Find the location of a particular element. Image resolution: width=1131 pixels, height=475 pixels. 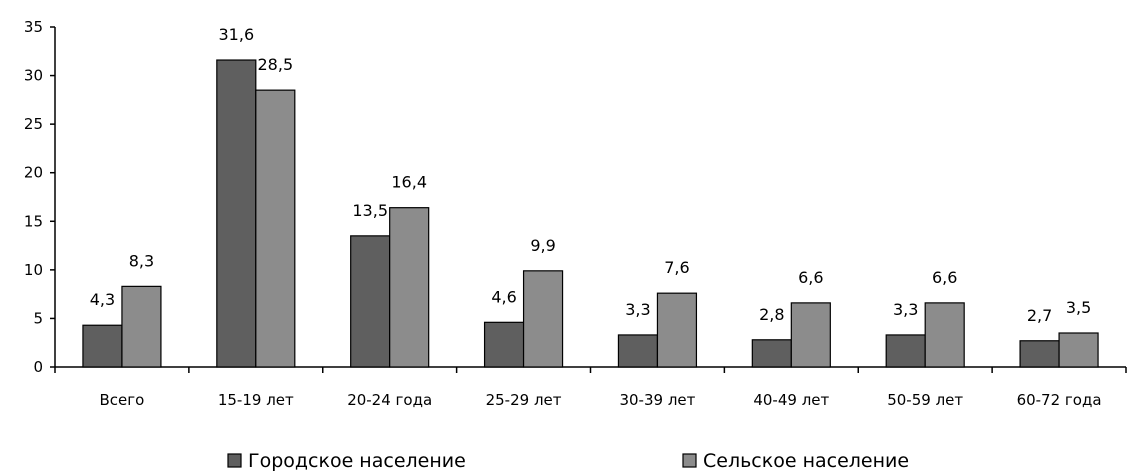

data-label: 16,4 is located at coordinates (409, 182).